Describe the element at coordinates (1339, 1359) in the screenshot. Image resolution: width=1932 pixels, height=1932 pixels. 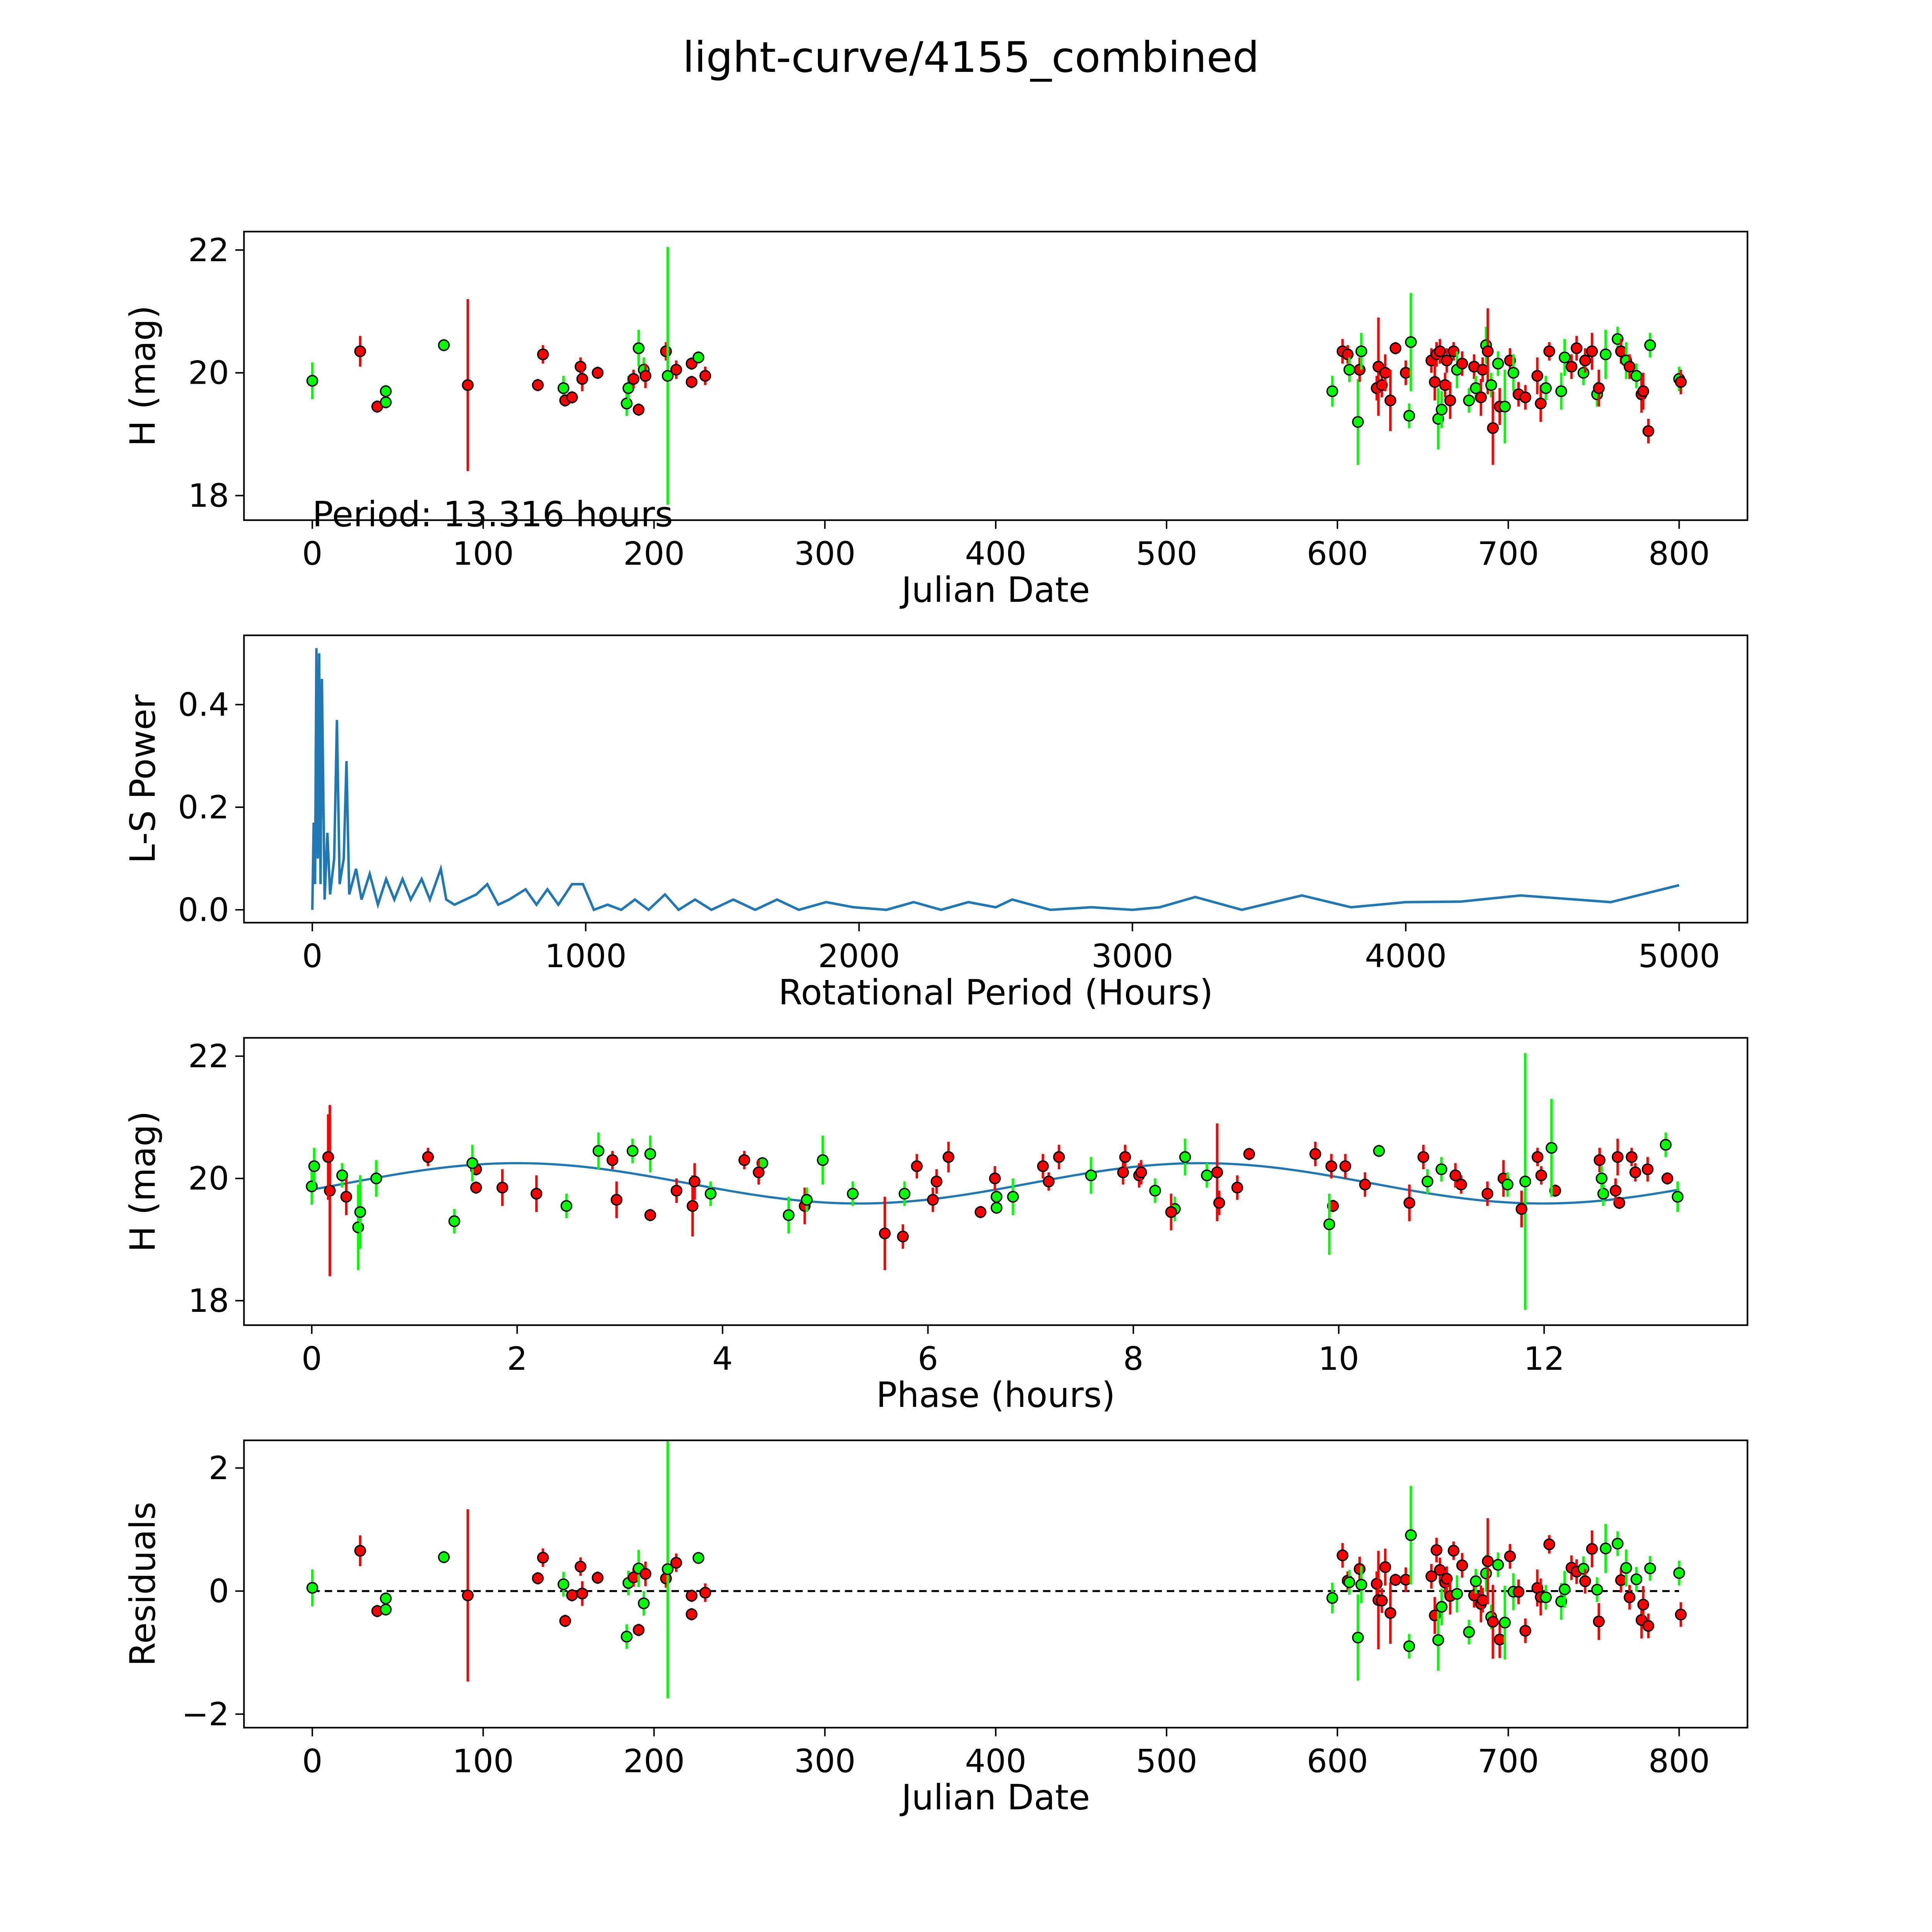
I see `x-tick-label: 10` at that location.